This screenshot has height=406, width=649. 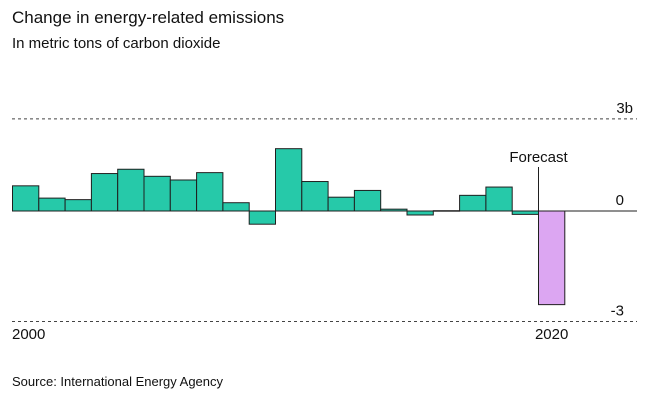 What do you see at coordinates (157, 193) in the screenshot?
I see `bar-2005` at bounding box center [157, 193].